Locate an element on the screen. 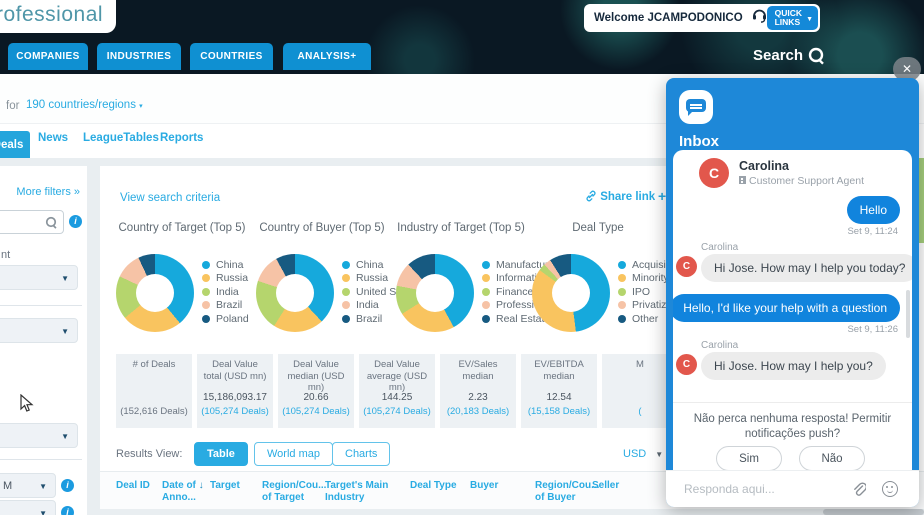 This screenshot has width=924, height=515. legend-label: Russia is located at coordinates (232, 278).